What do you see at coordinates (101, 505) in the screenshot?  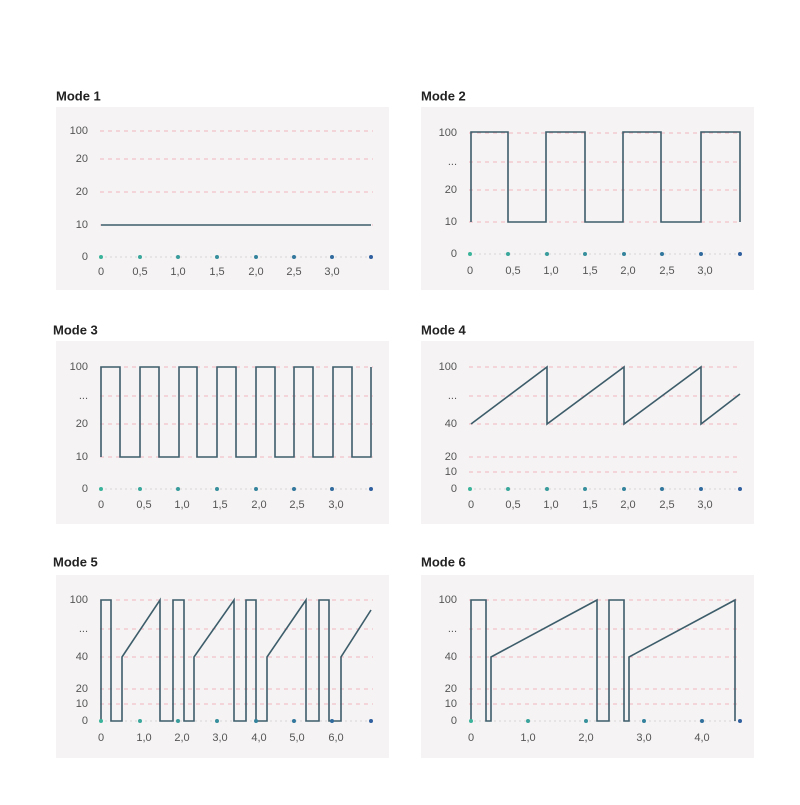 I see `x-tick-label: 0` at bounding box center [101, 505].